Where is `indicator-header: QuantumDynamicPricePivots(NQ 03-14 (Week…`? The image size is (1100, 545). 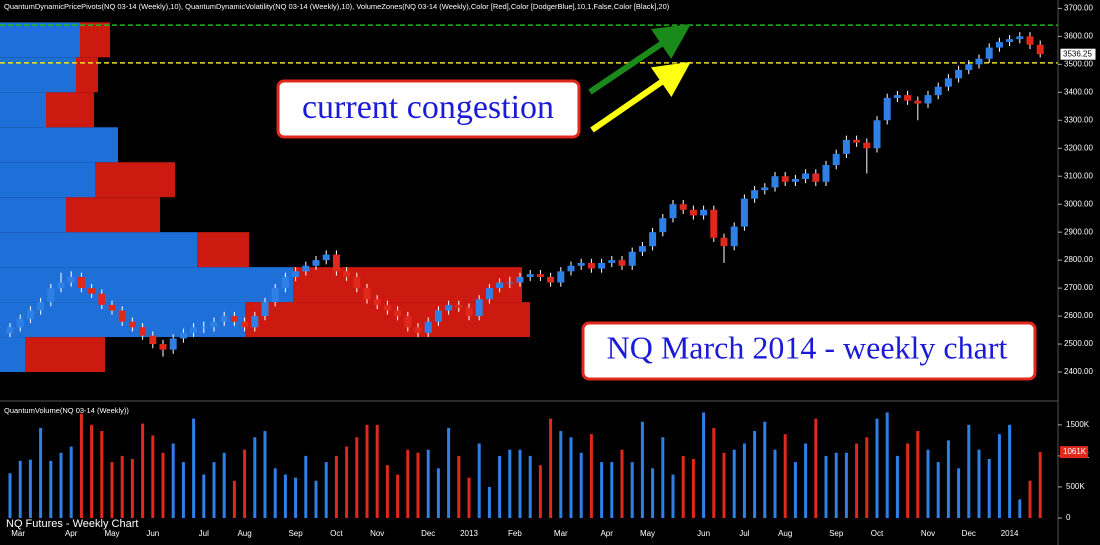
indicator-header: QuantumDynamicPricePivots(NQ 03-14 (Week… is located at coordinates (337, 6).